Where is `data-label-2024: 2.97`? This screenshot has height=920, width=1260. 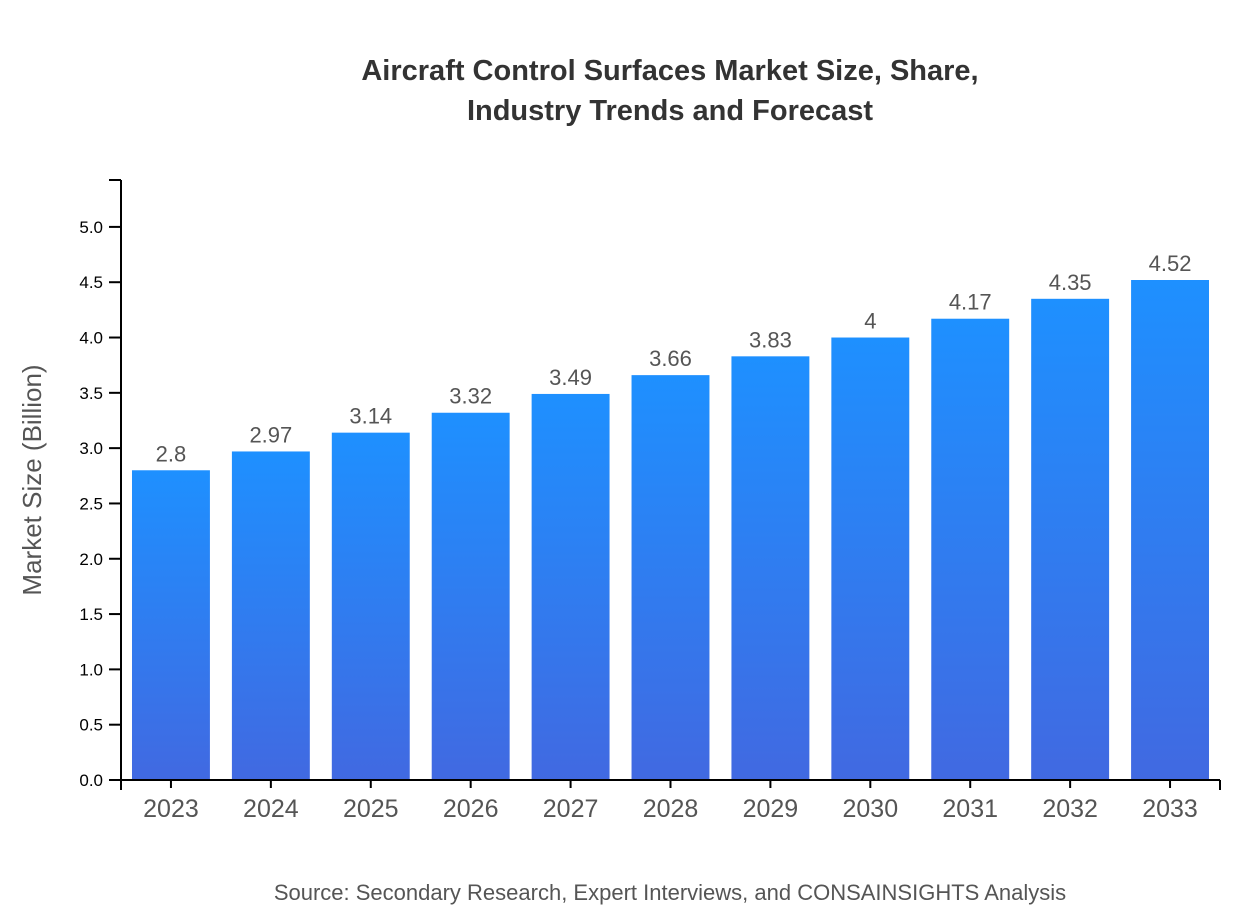 data-label-2024: 2.97 is located at coordinates (270, 434).